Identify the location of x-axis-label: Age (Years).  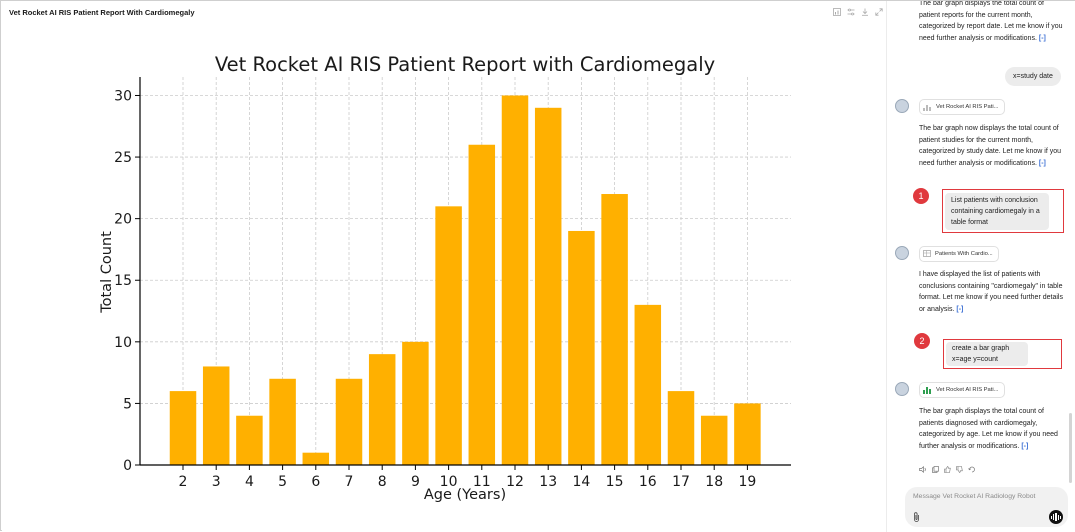
(465, 495).